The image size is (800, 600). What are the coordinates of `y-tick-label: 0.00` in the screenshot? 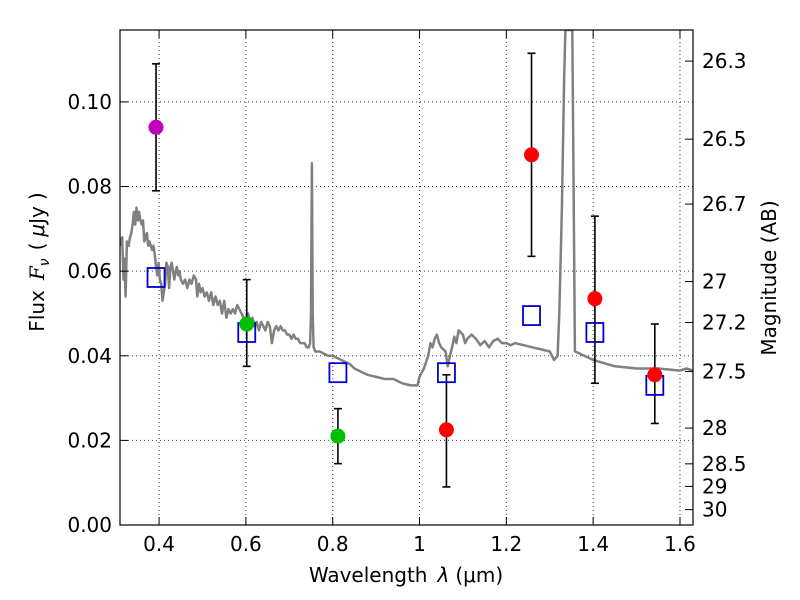 It's located at (89, 525).